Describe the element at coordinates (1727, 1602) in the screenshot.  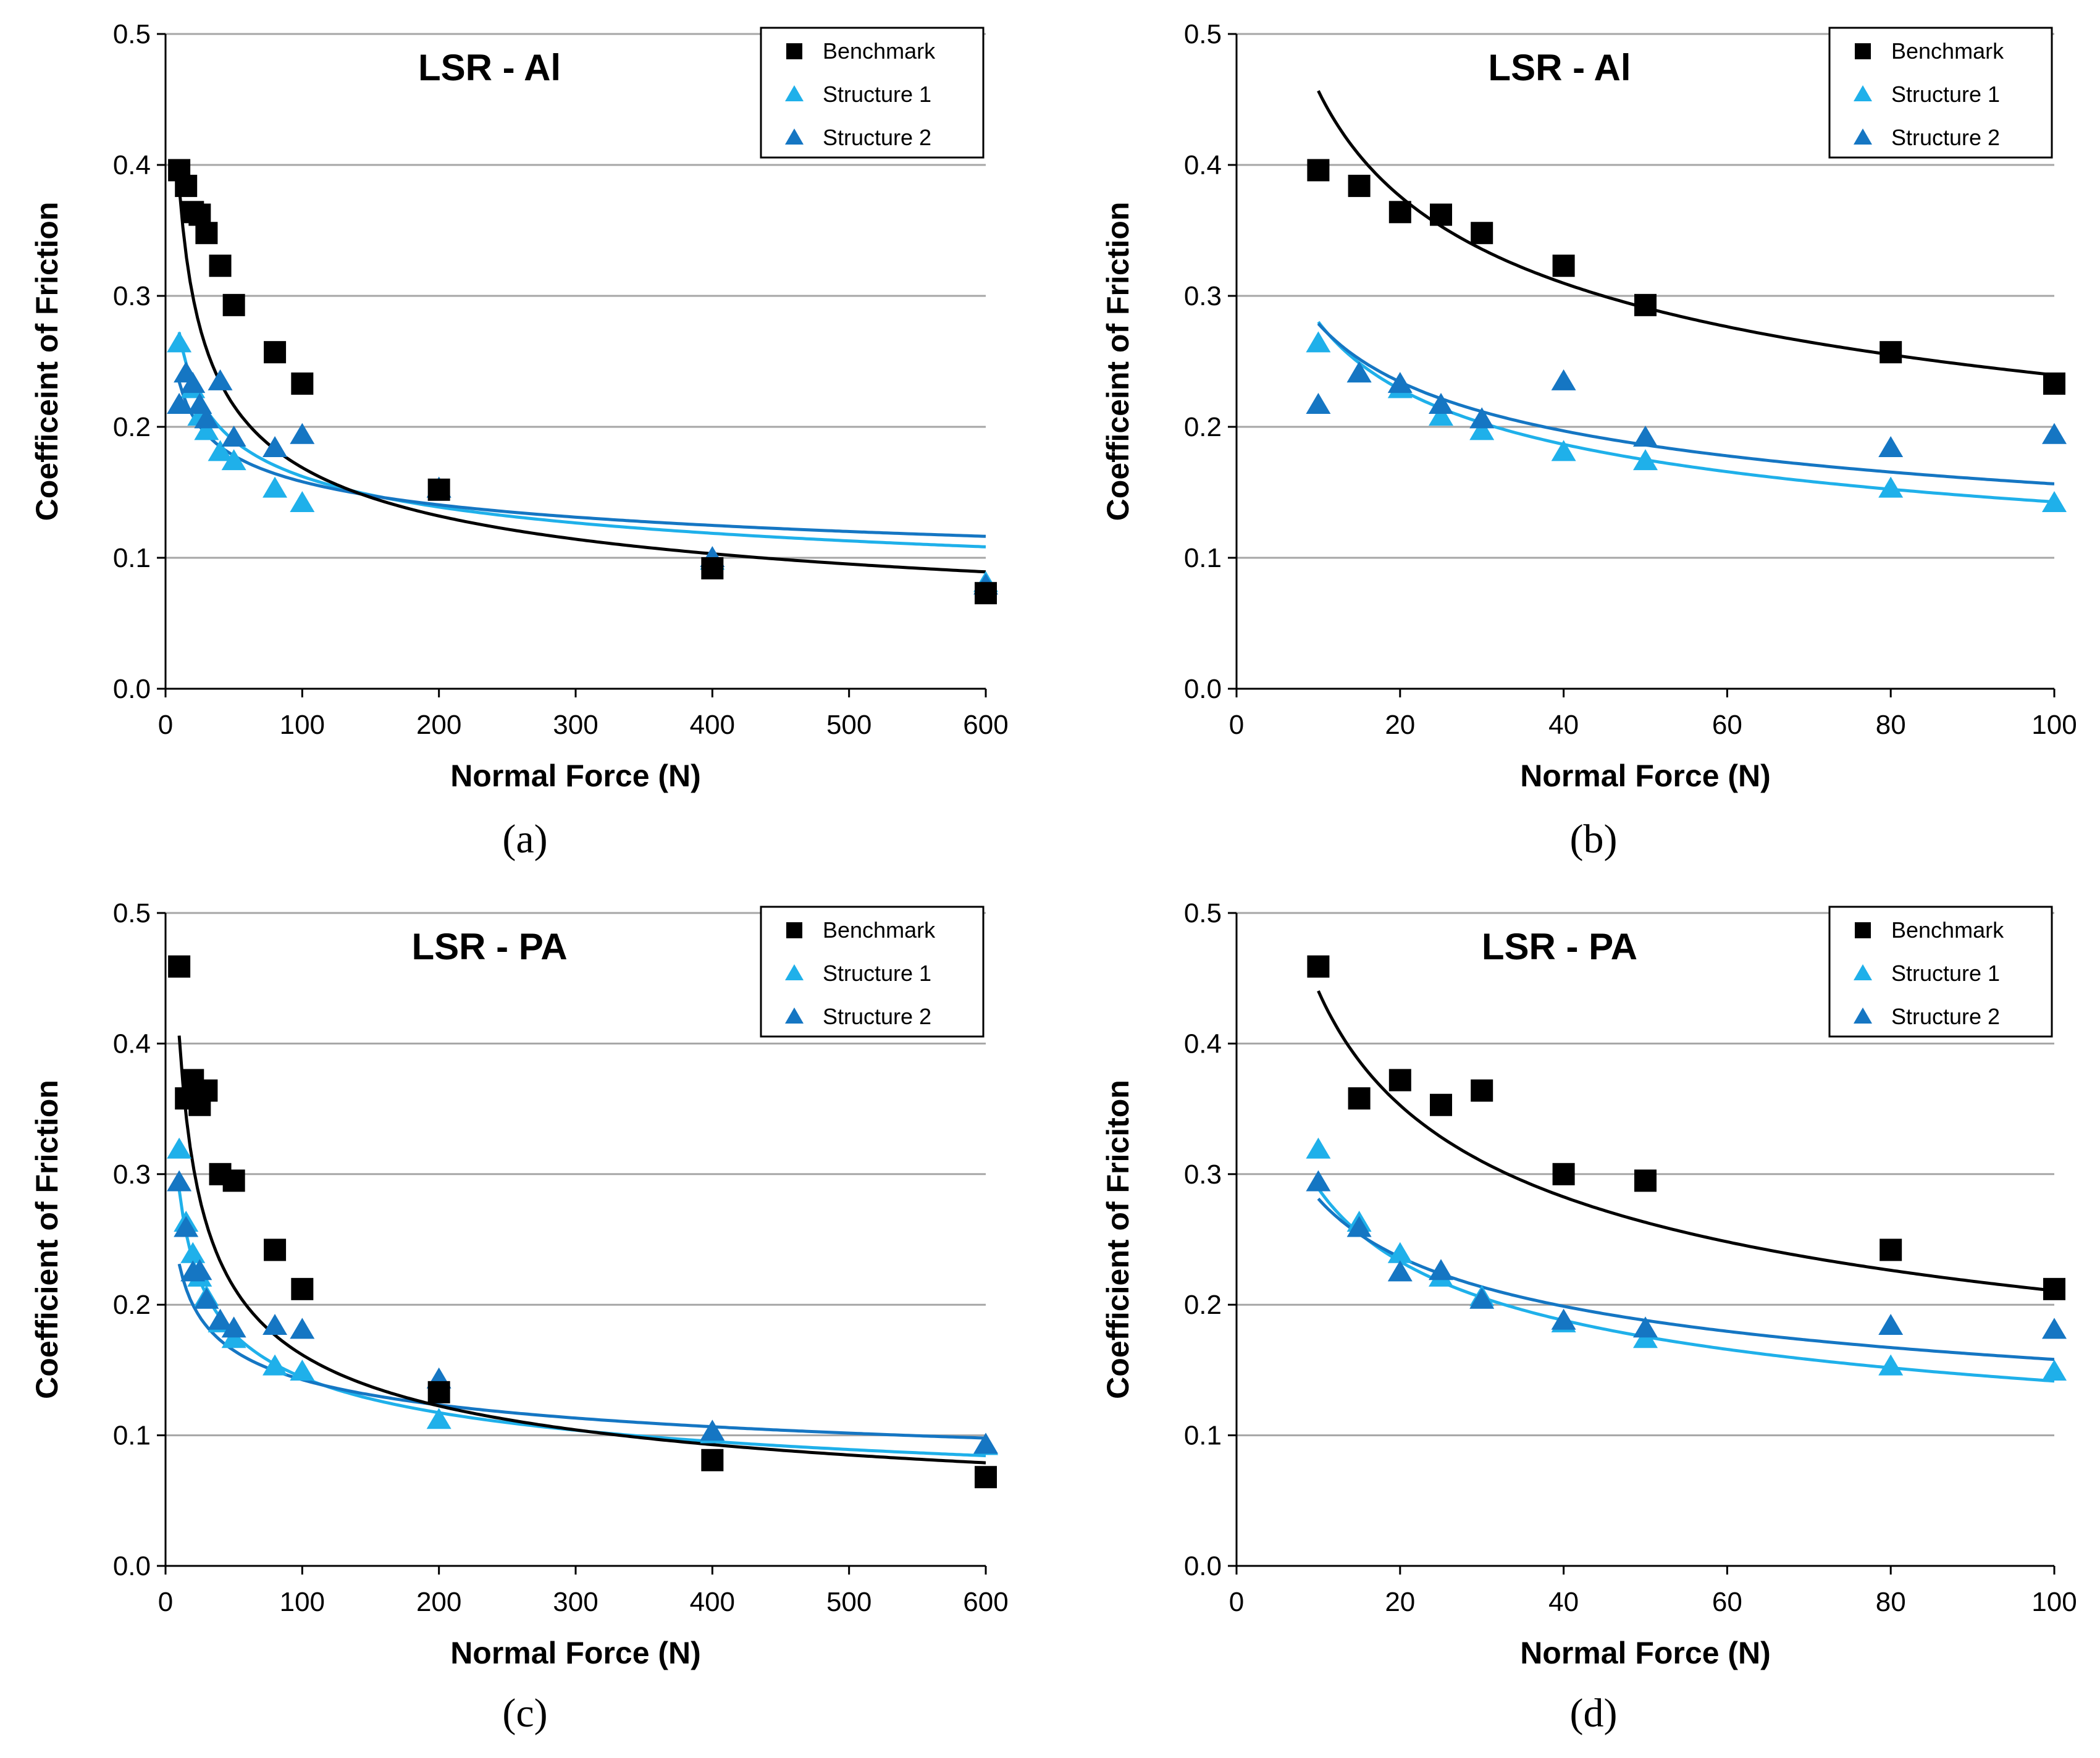
I see `x-tick-label: 60` at that location.